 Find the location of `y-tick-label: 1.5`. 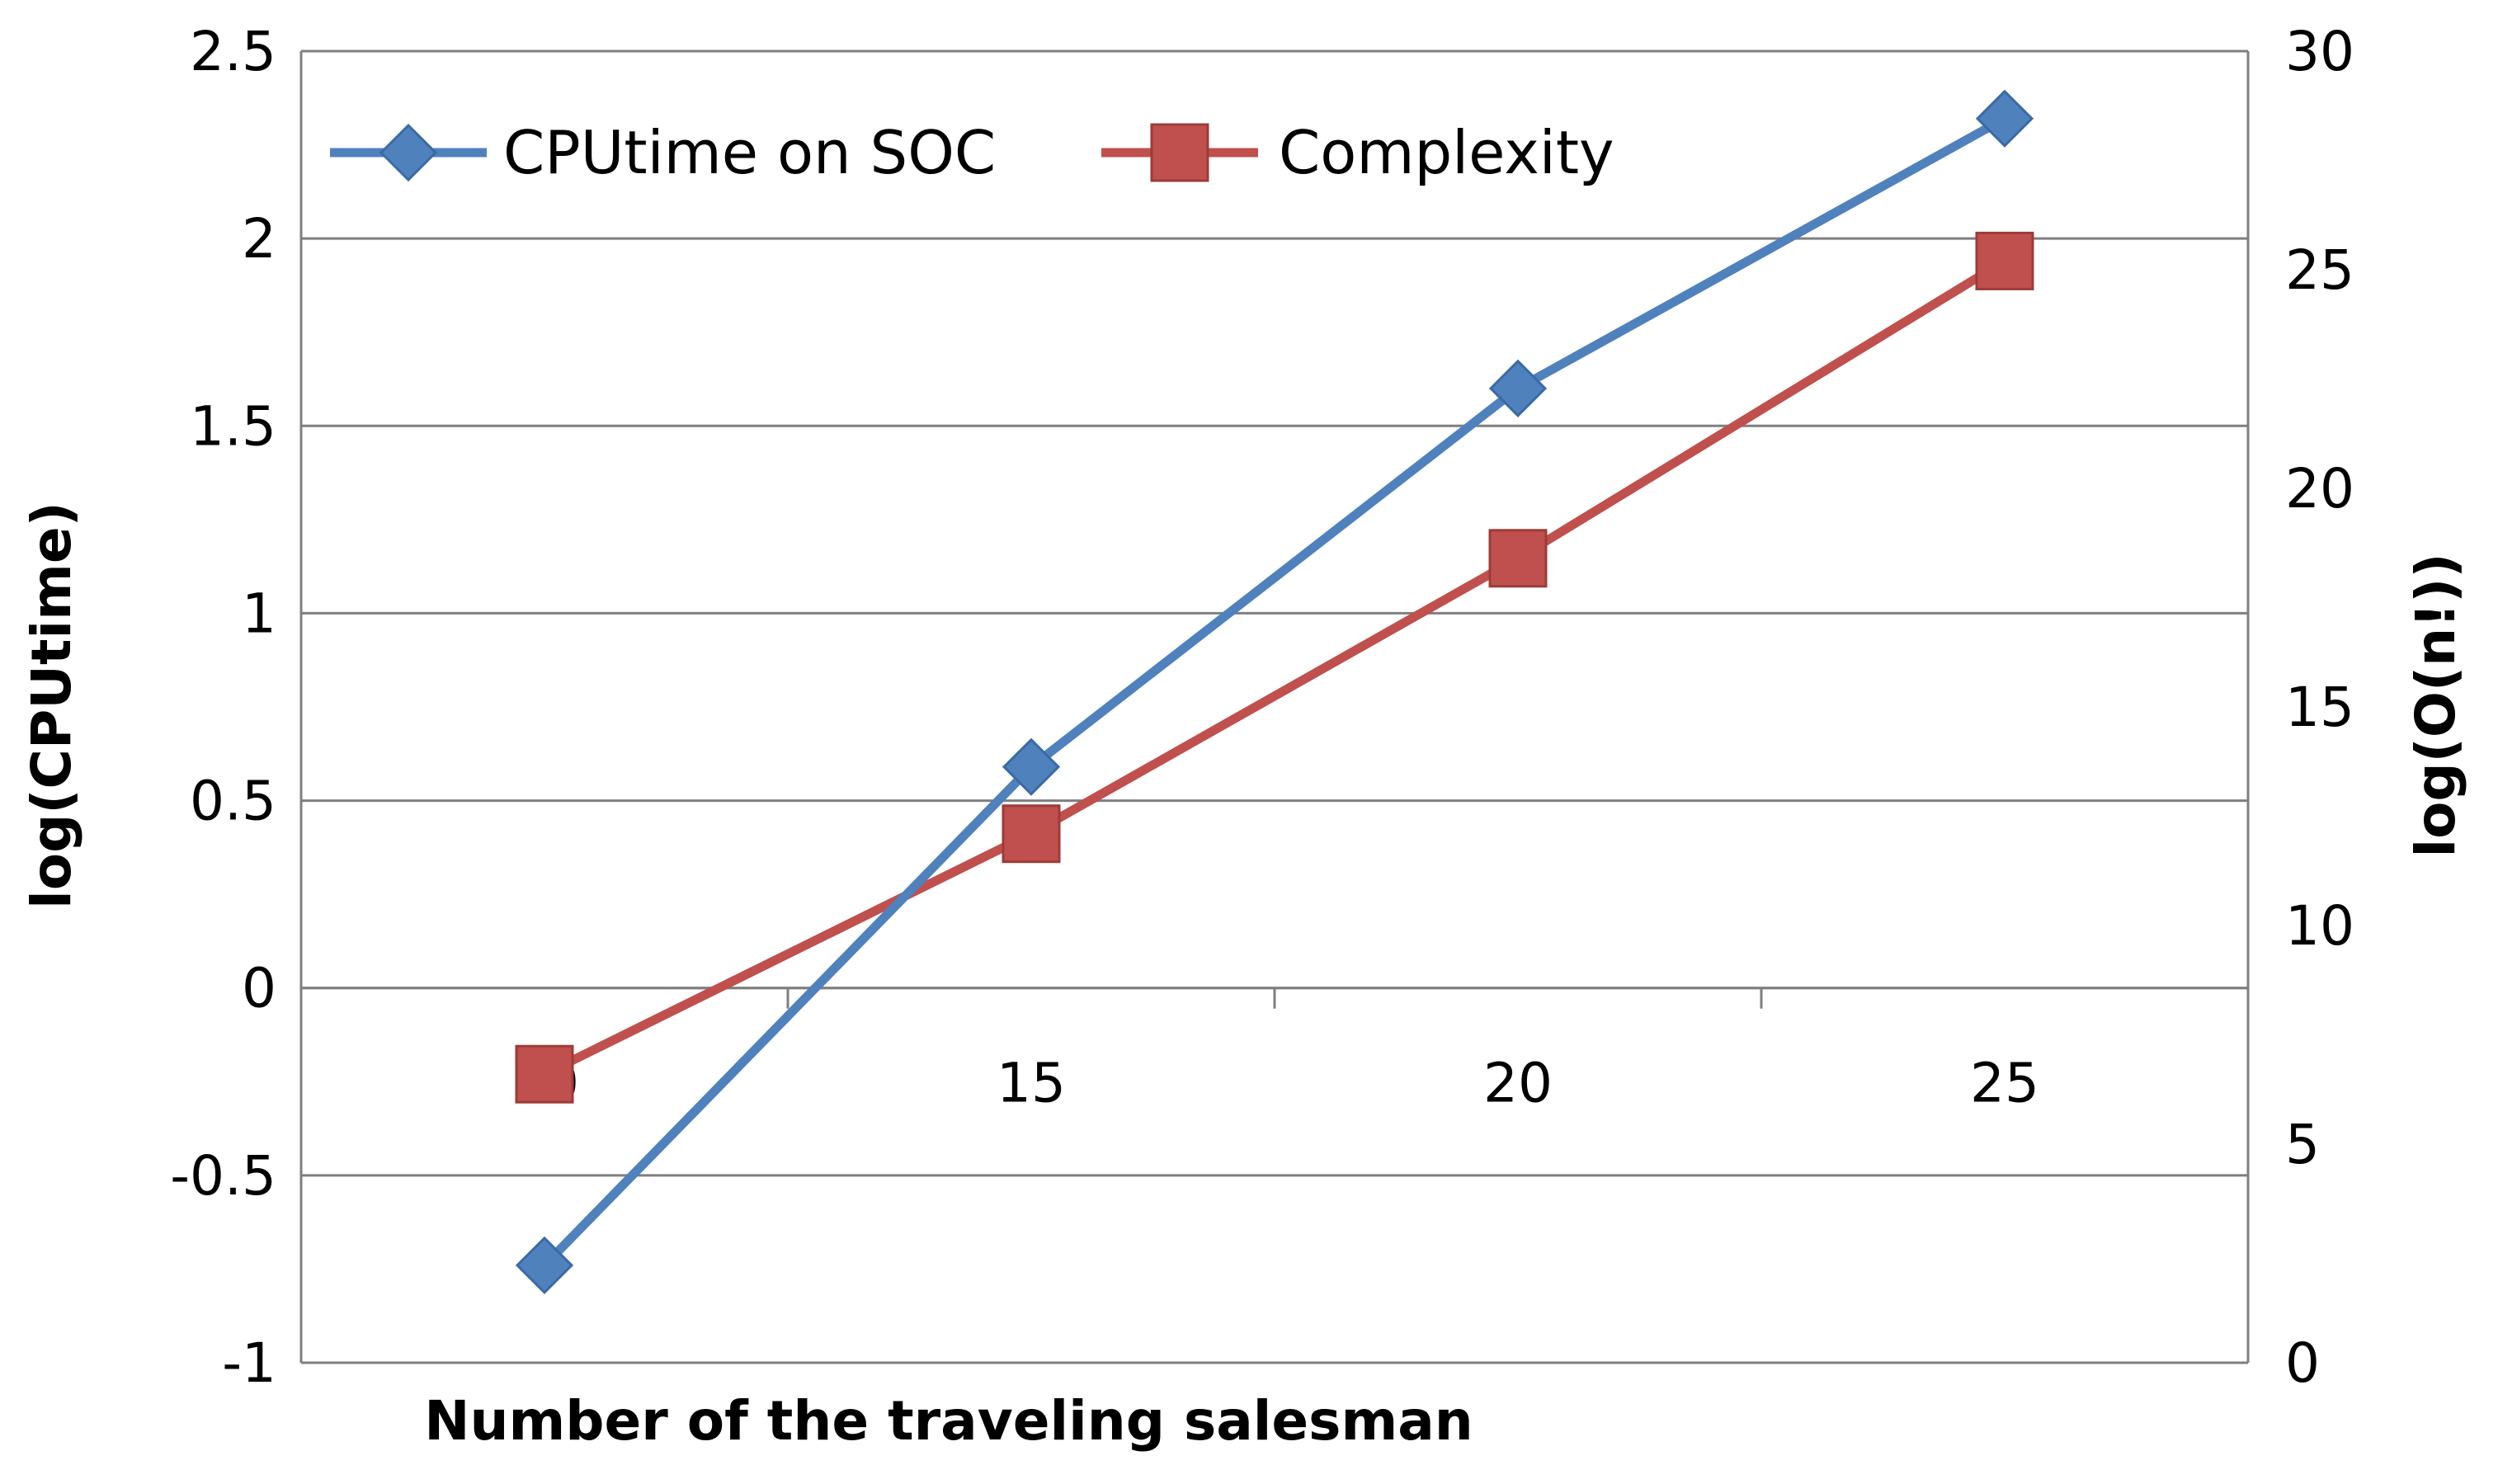

y-tick-label: 1.5 is located at coordinates (233, 426).